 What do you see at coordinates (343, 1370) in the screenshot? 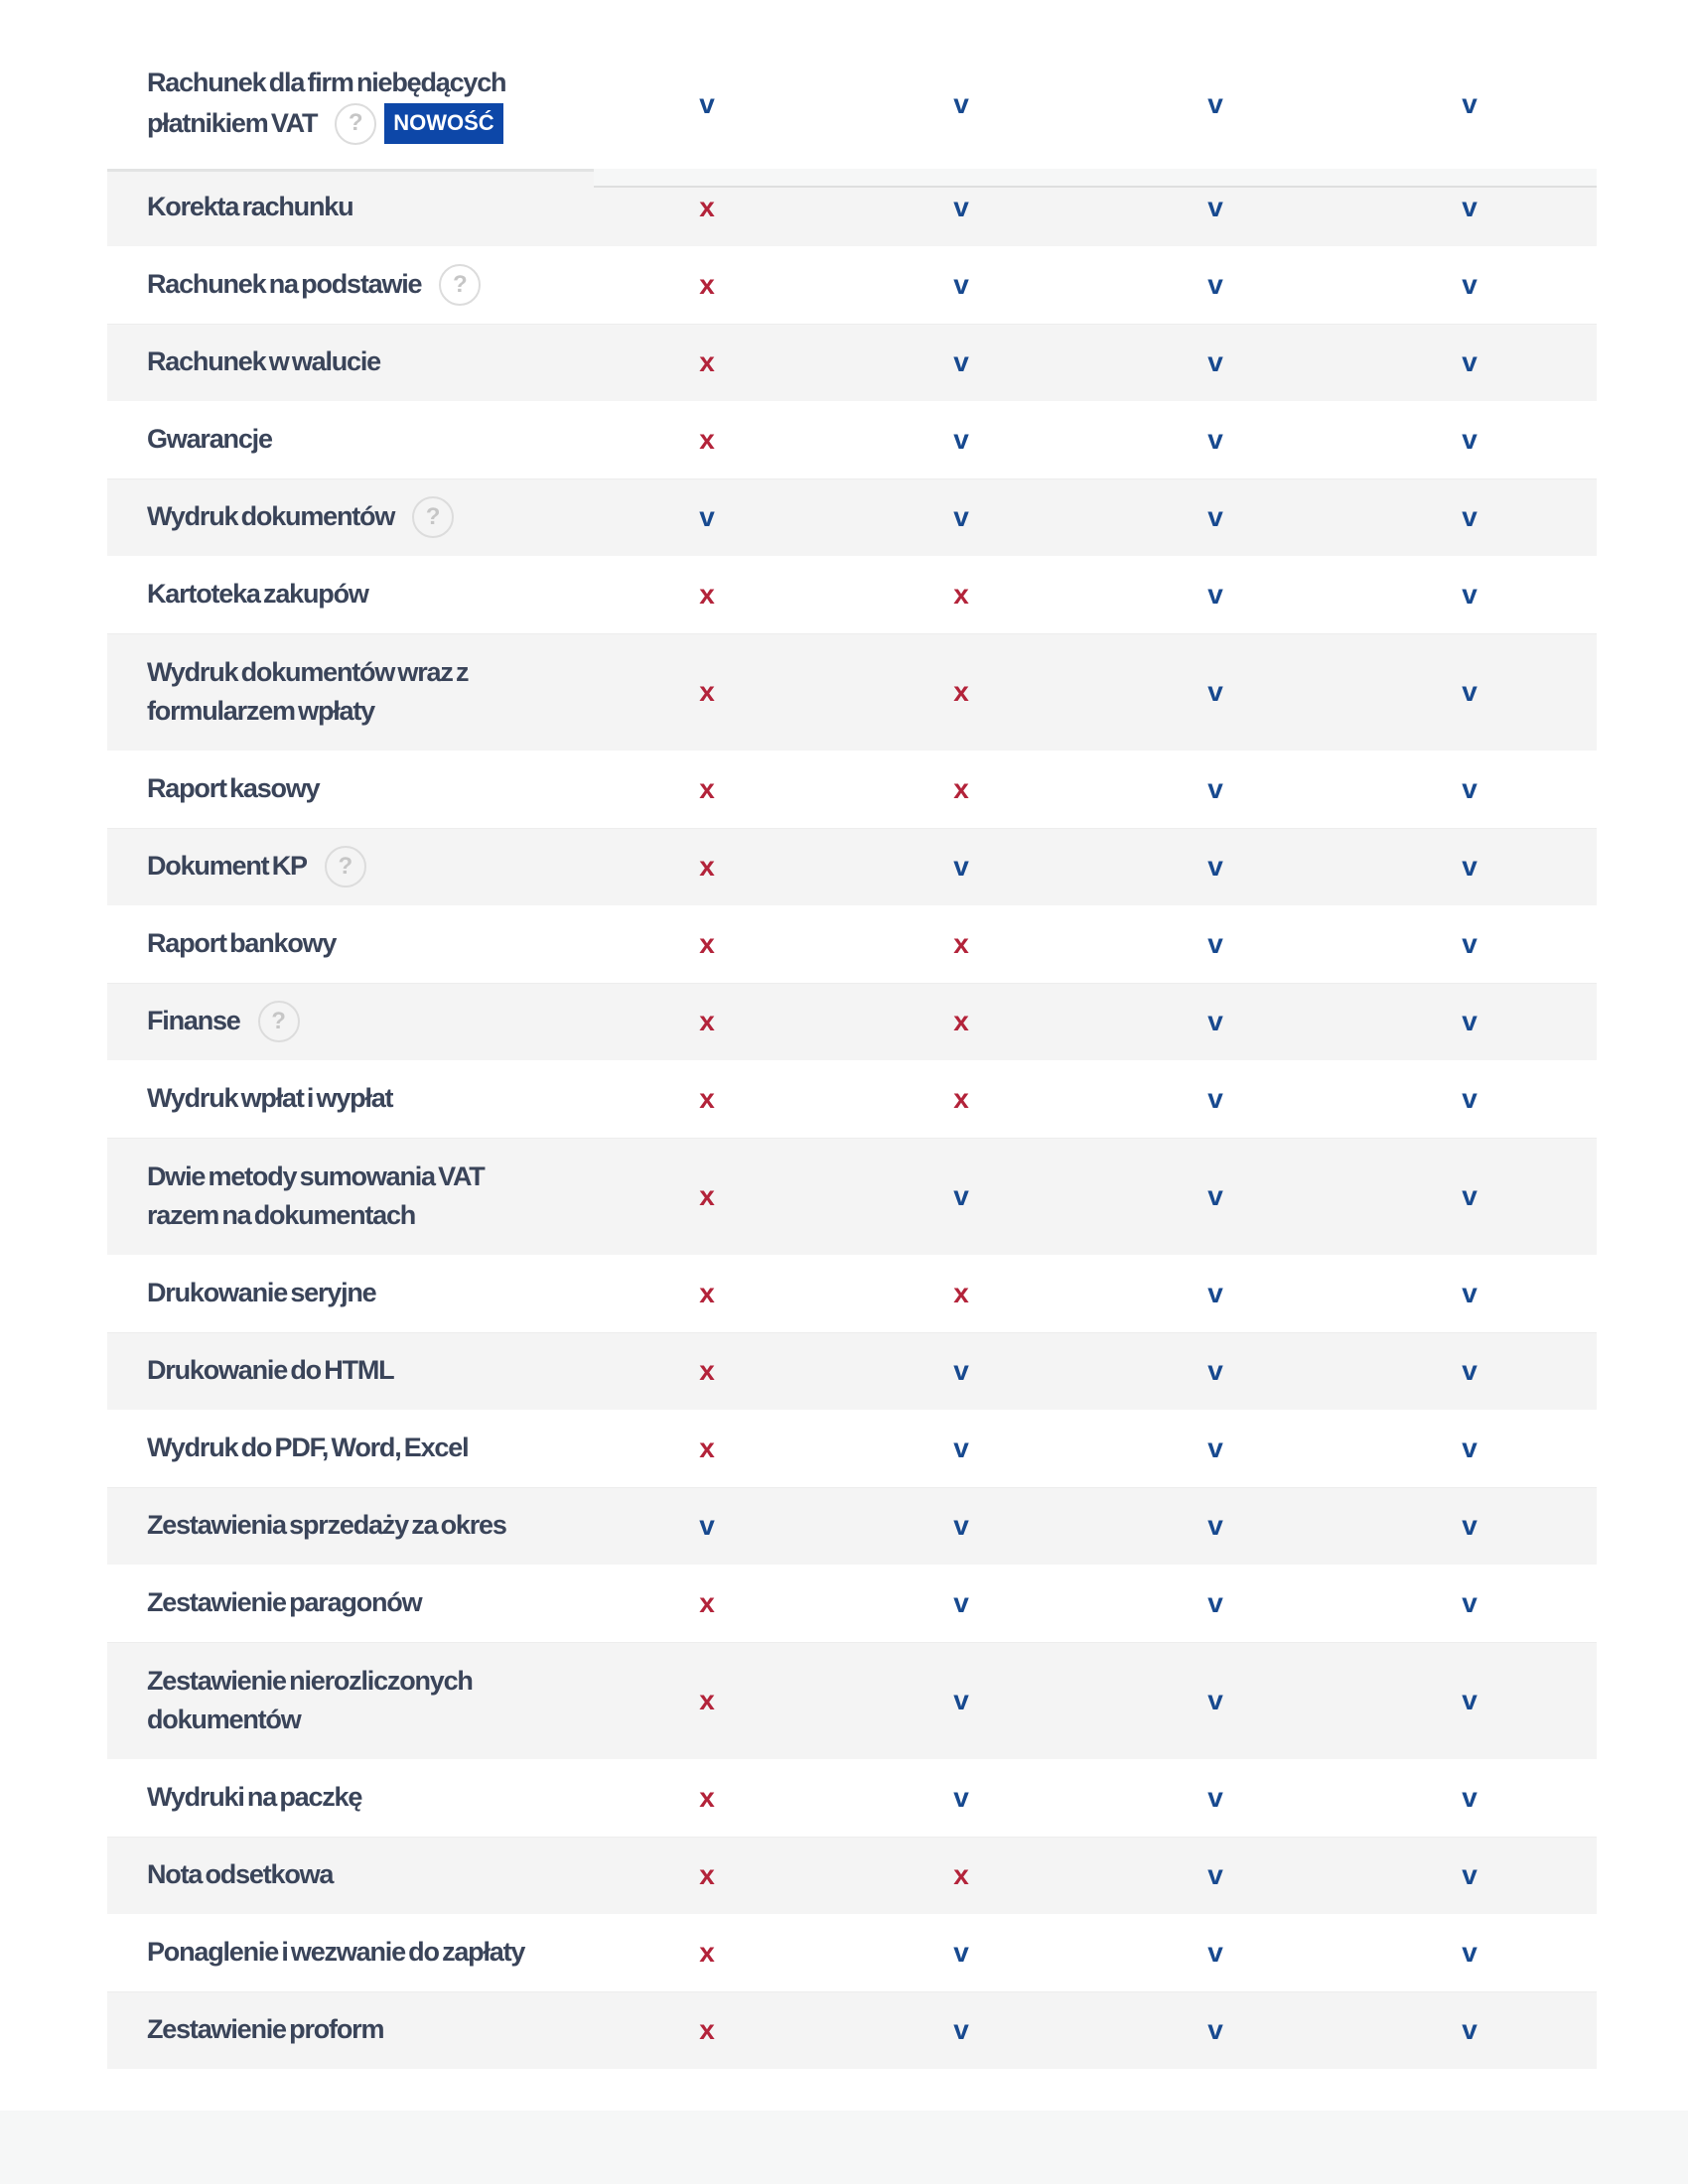
I see `feature-label-cell: Drukowanie do HTML` at bounding box center [343, 1370].